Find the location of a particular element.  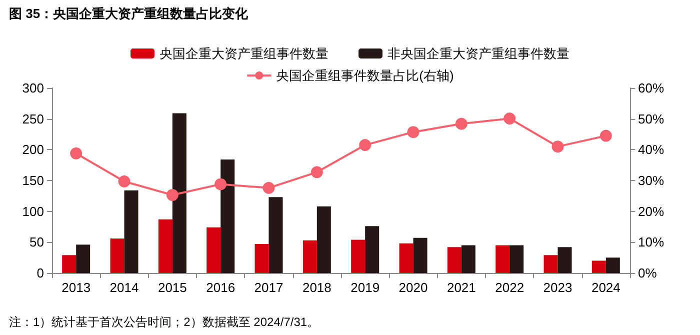

x-tick-label: 2024 is located at coordinates (605, 287).